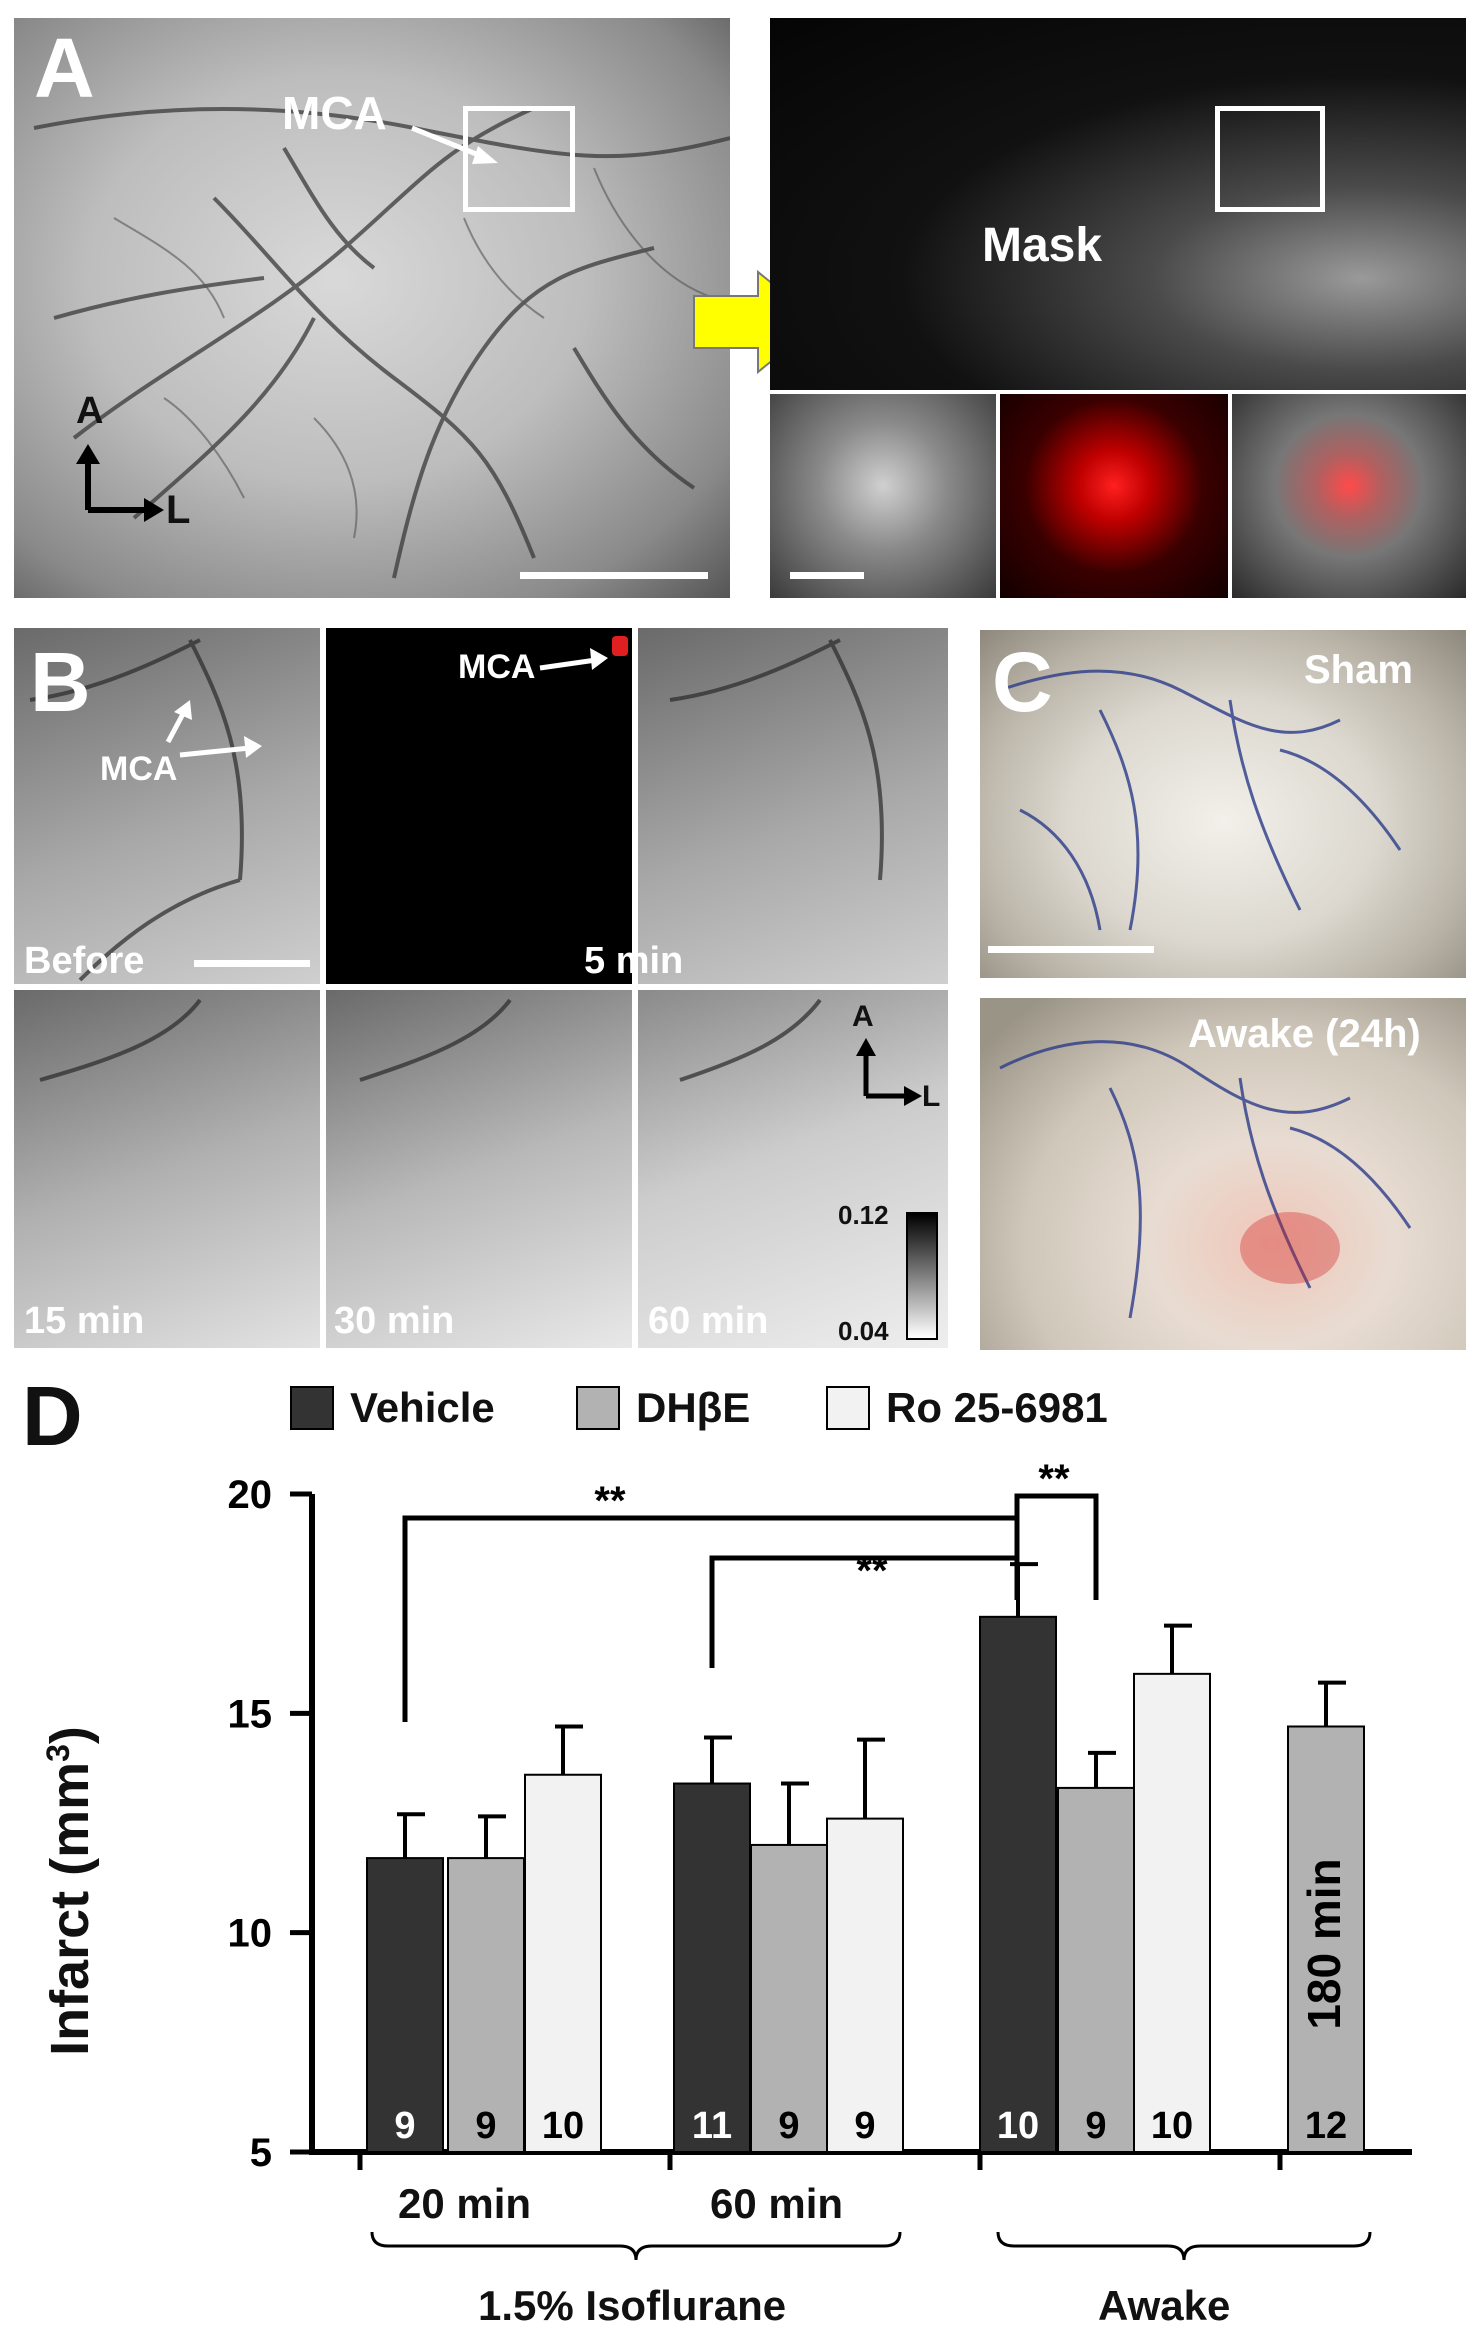 The height and width of the screenshot is (2348, 1480). I want to click on mask-label: Mask, so click(1042, 245).